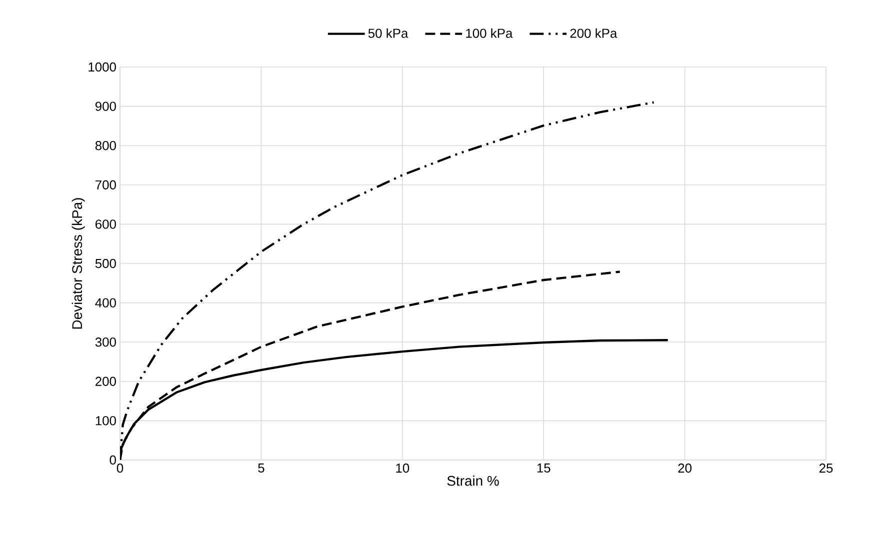 The image size is (871, 545). Describe the element at coordinates (78, 263) in the screenshot. I see `y-axis-title: Deviator Stress (kPa)` at that location.